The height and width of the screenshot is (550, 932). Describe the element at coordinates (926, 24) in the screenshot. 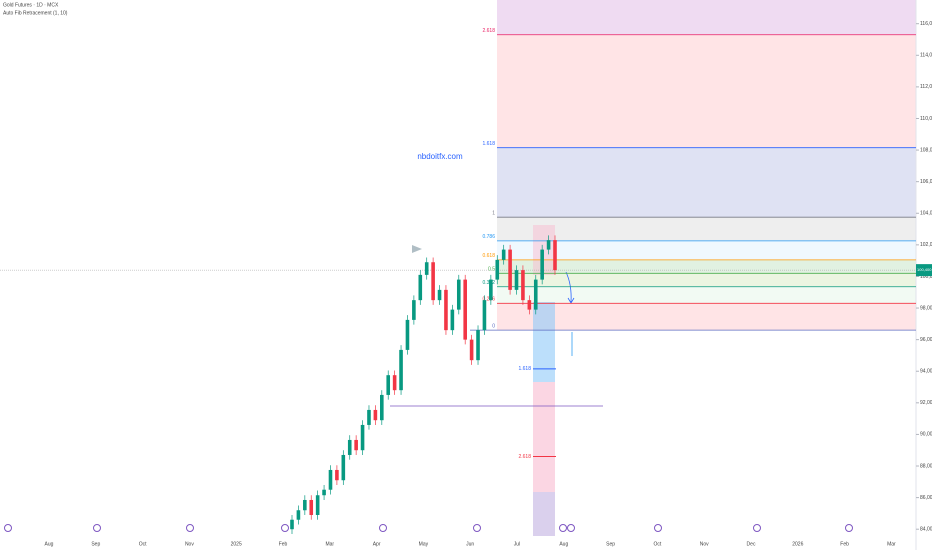

I see `y-tick-label: 116,000` at that location.